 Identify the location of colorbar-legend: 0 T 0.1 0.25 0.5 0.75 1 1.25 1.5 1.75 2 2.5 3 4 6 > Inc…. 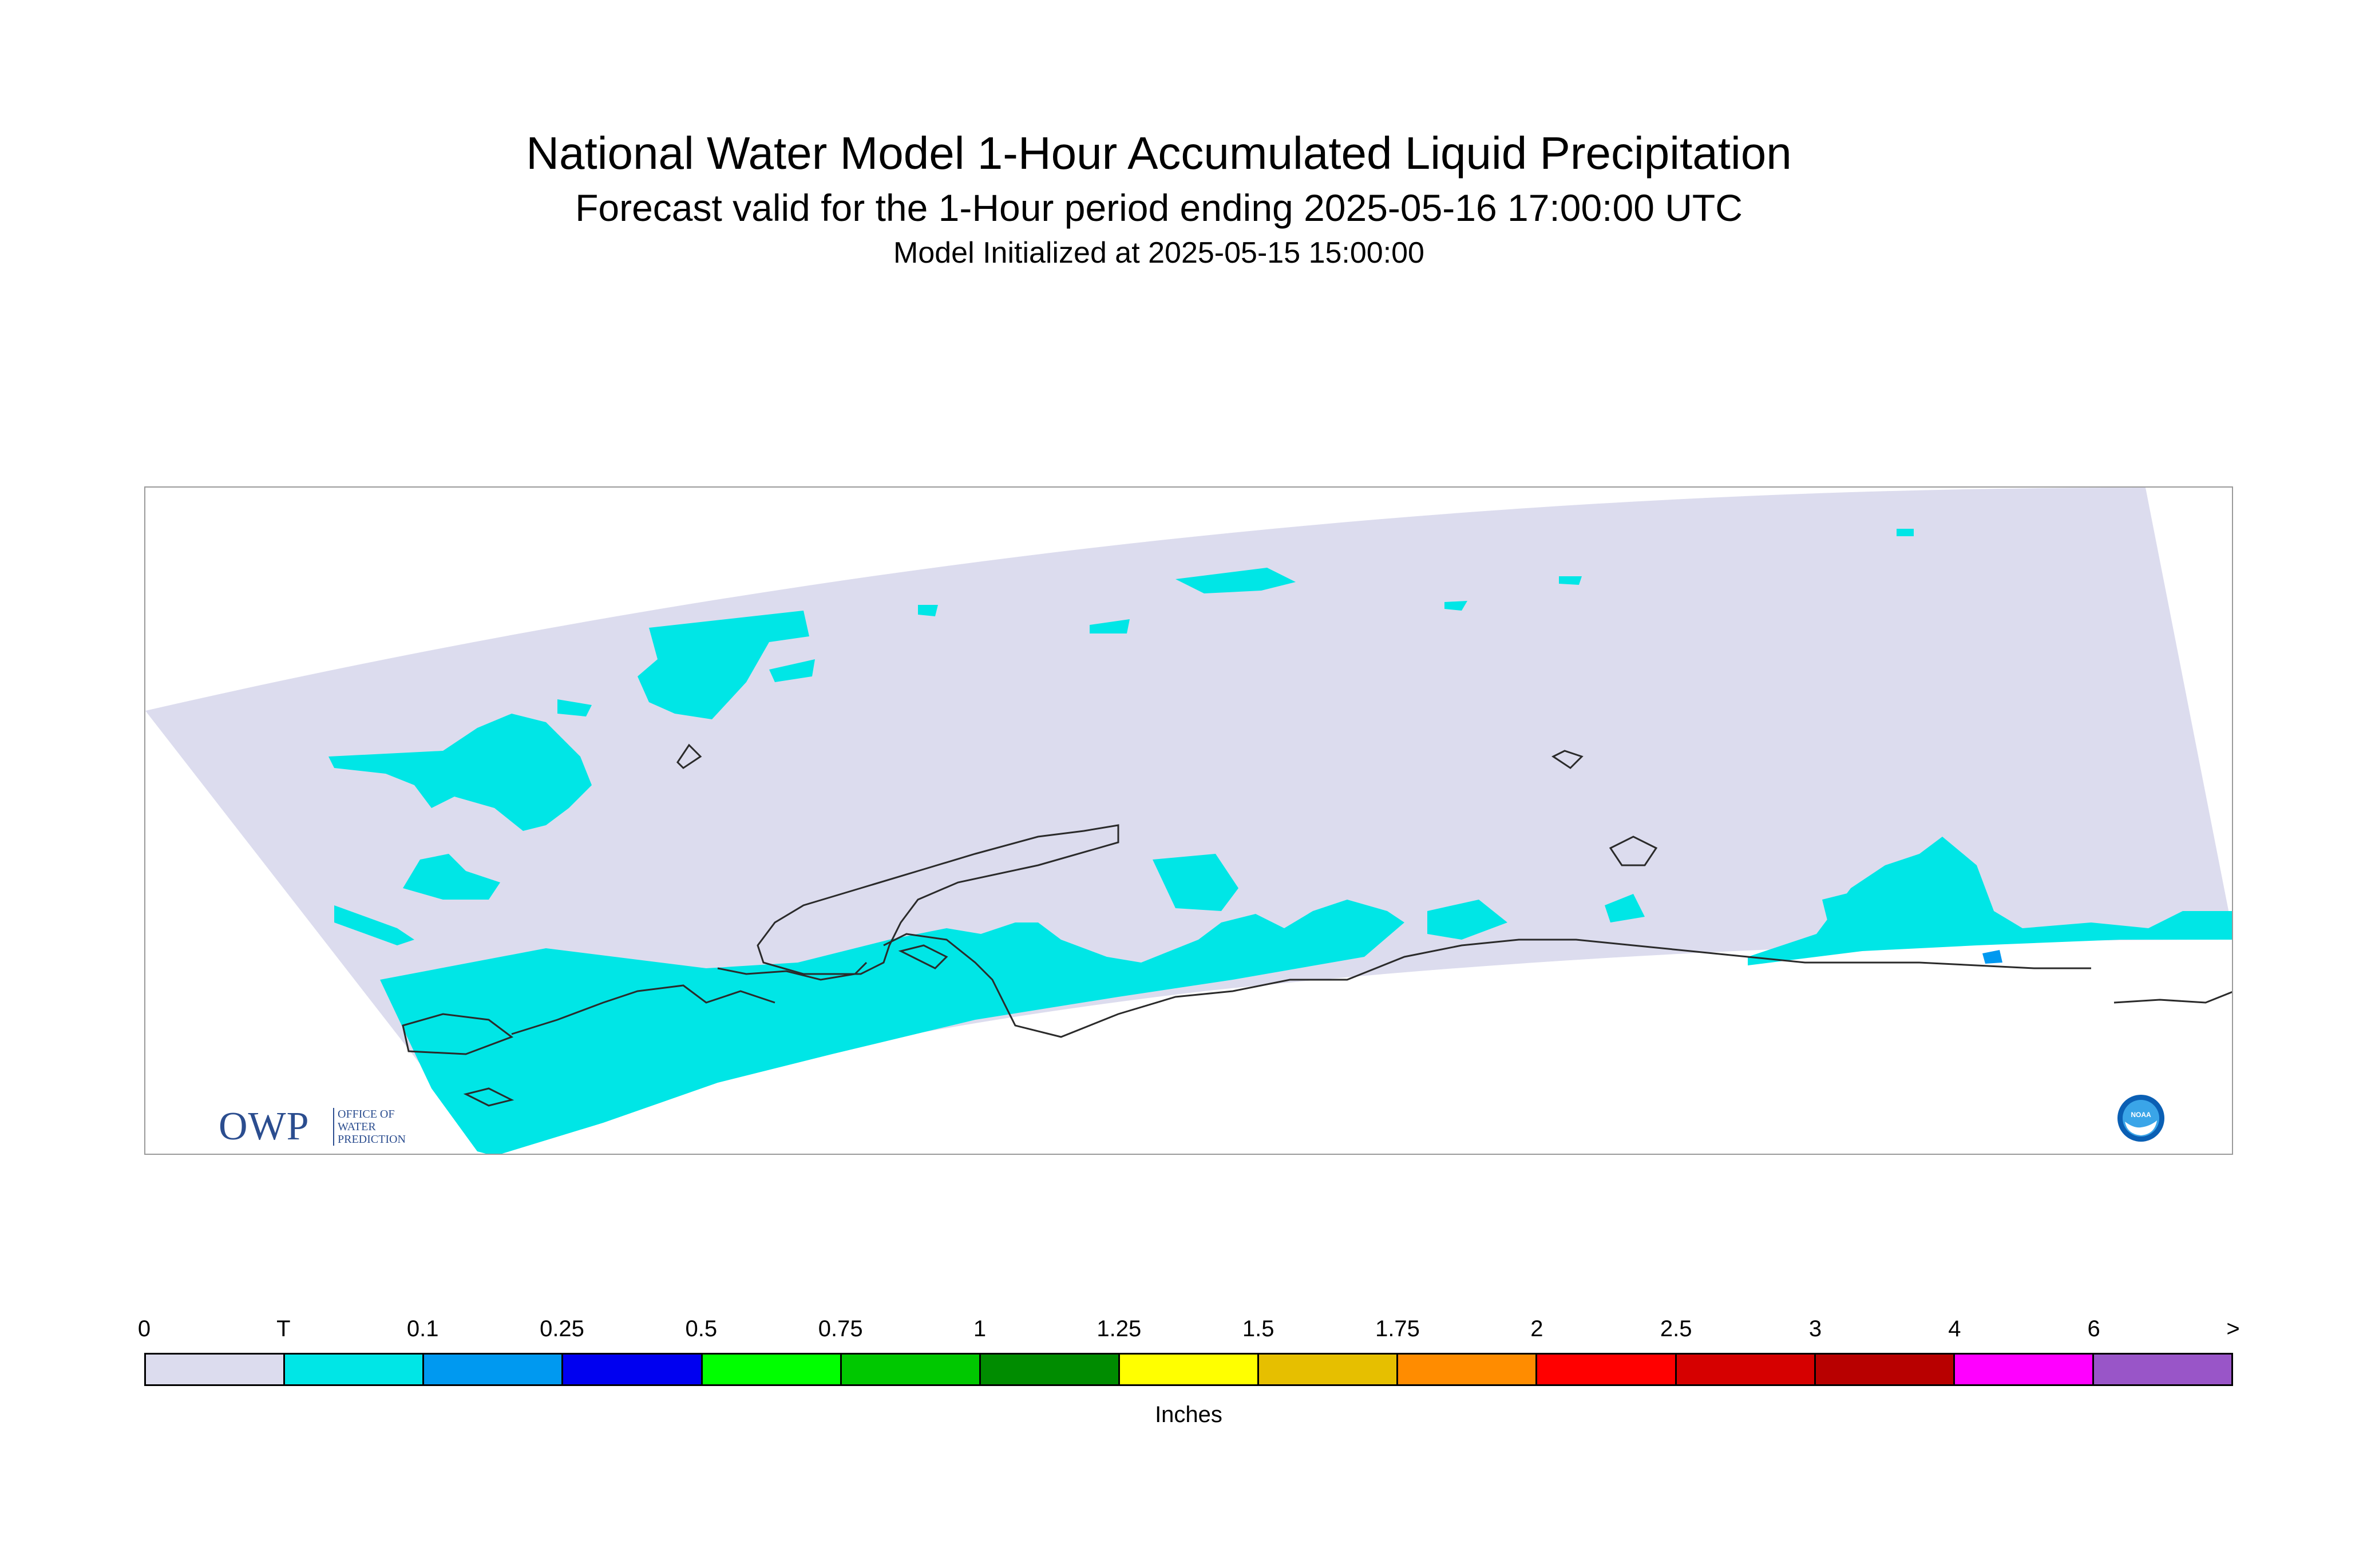
(1189, 1371).